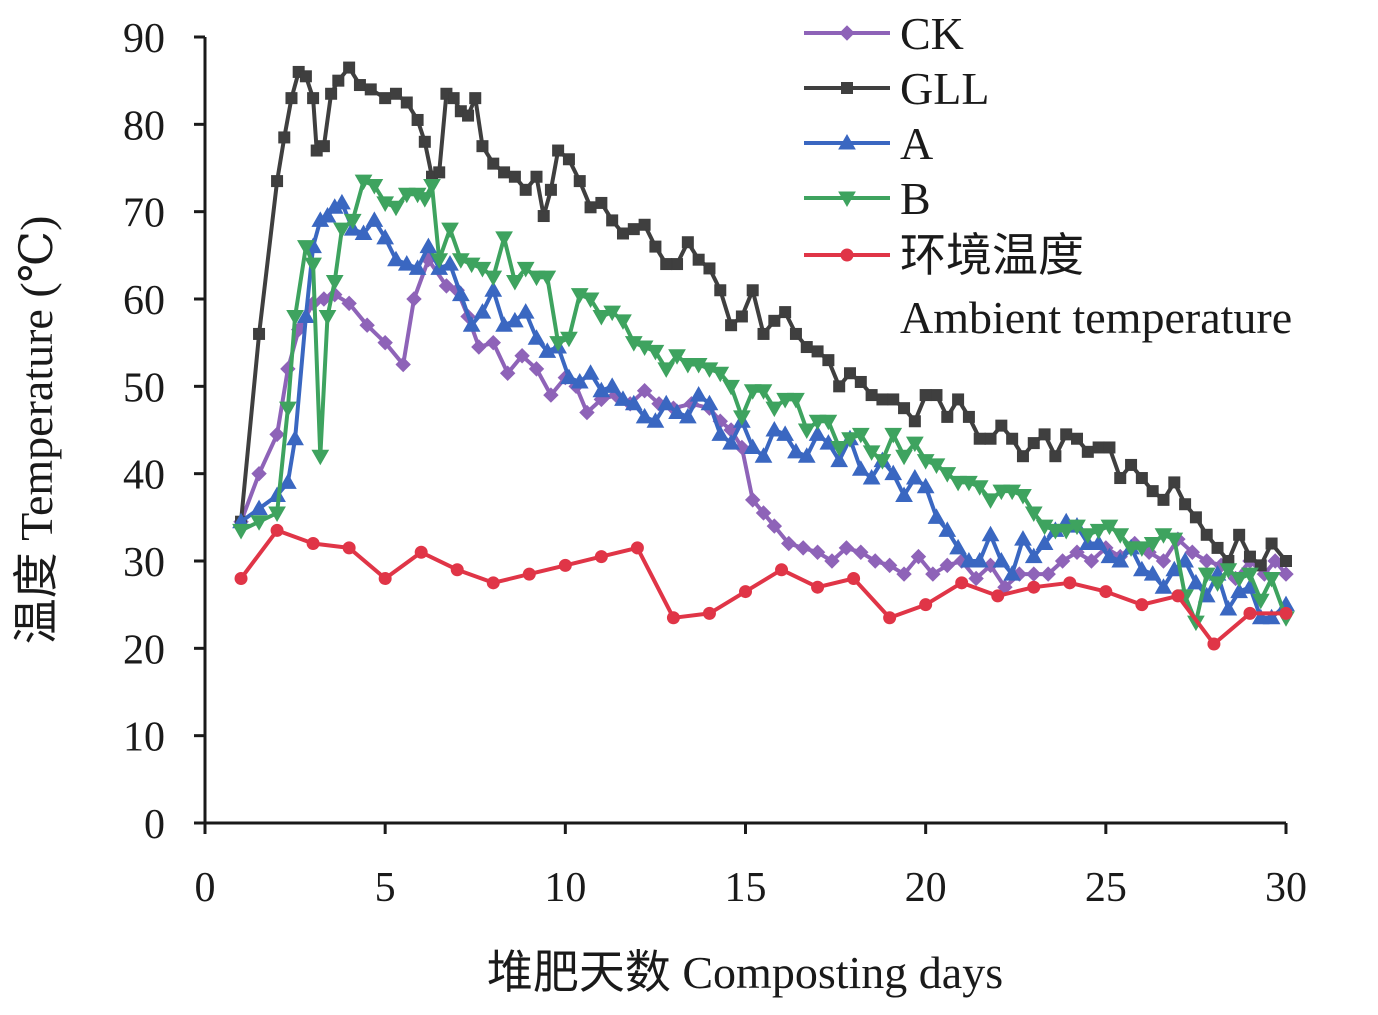  What do you see at coordinates (144, 563) in the screenshot?
I see `y-tick-label: 30` at bounding box center [144, 563].